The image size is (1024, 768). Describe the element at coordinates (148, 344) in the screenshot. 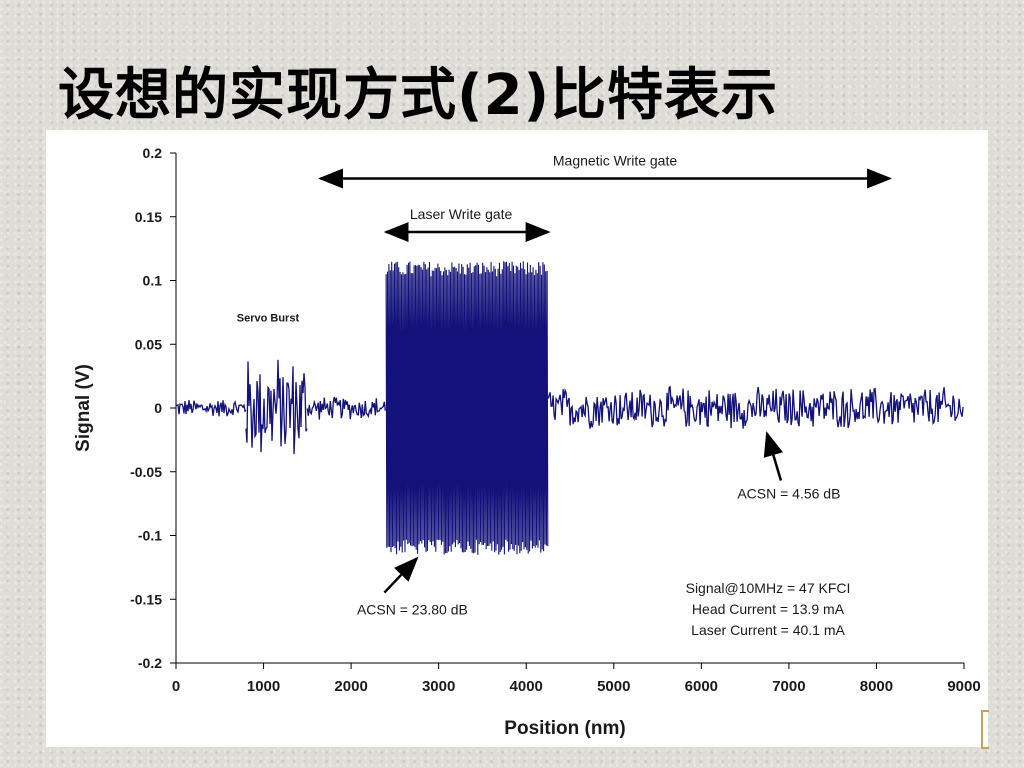

I see `y-tick-label: 0.05` at that location.